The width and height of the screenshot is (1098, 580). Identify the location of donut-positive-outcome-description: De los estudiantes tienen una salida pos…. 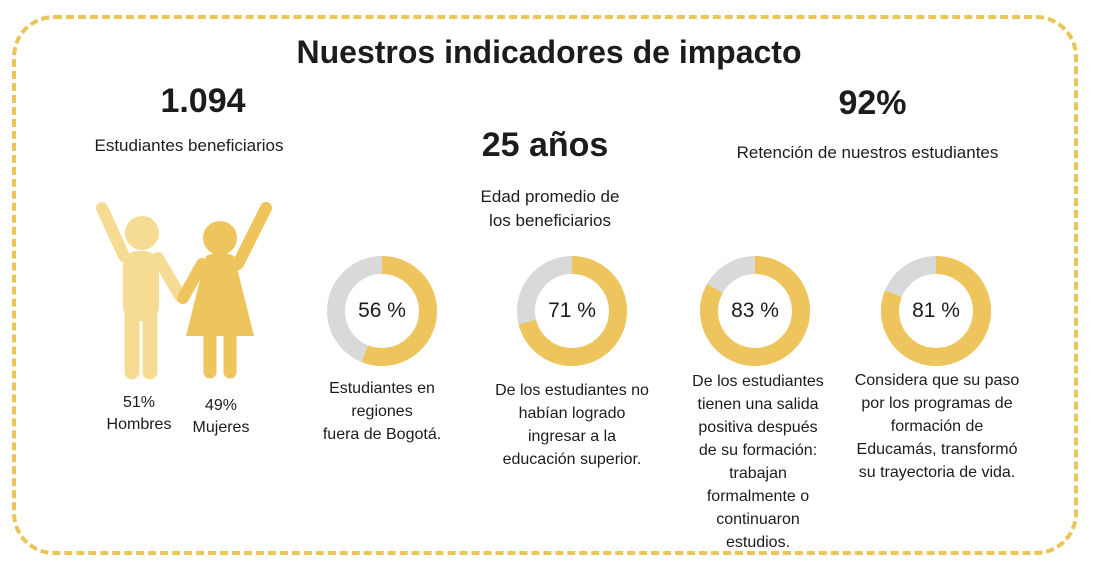
(758, 462).